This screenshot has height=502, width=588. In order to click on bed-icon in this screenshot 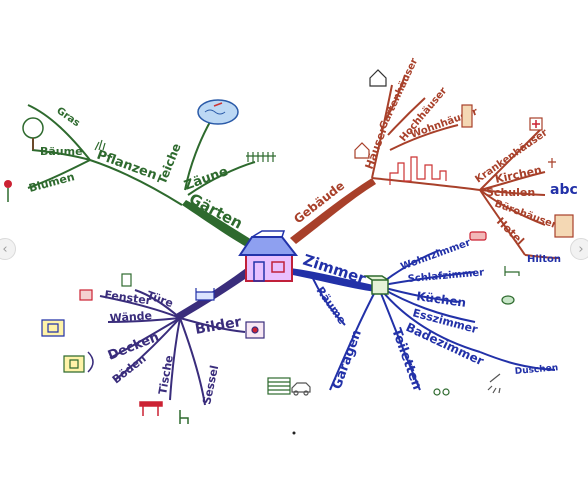, I will do `click(512, 271)`.